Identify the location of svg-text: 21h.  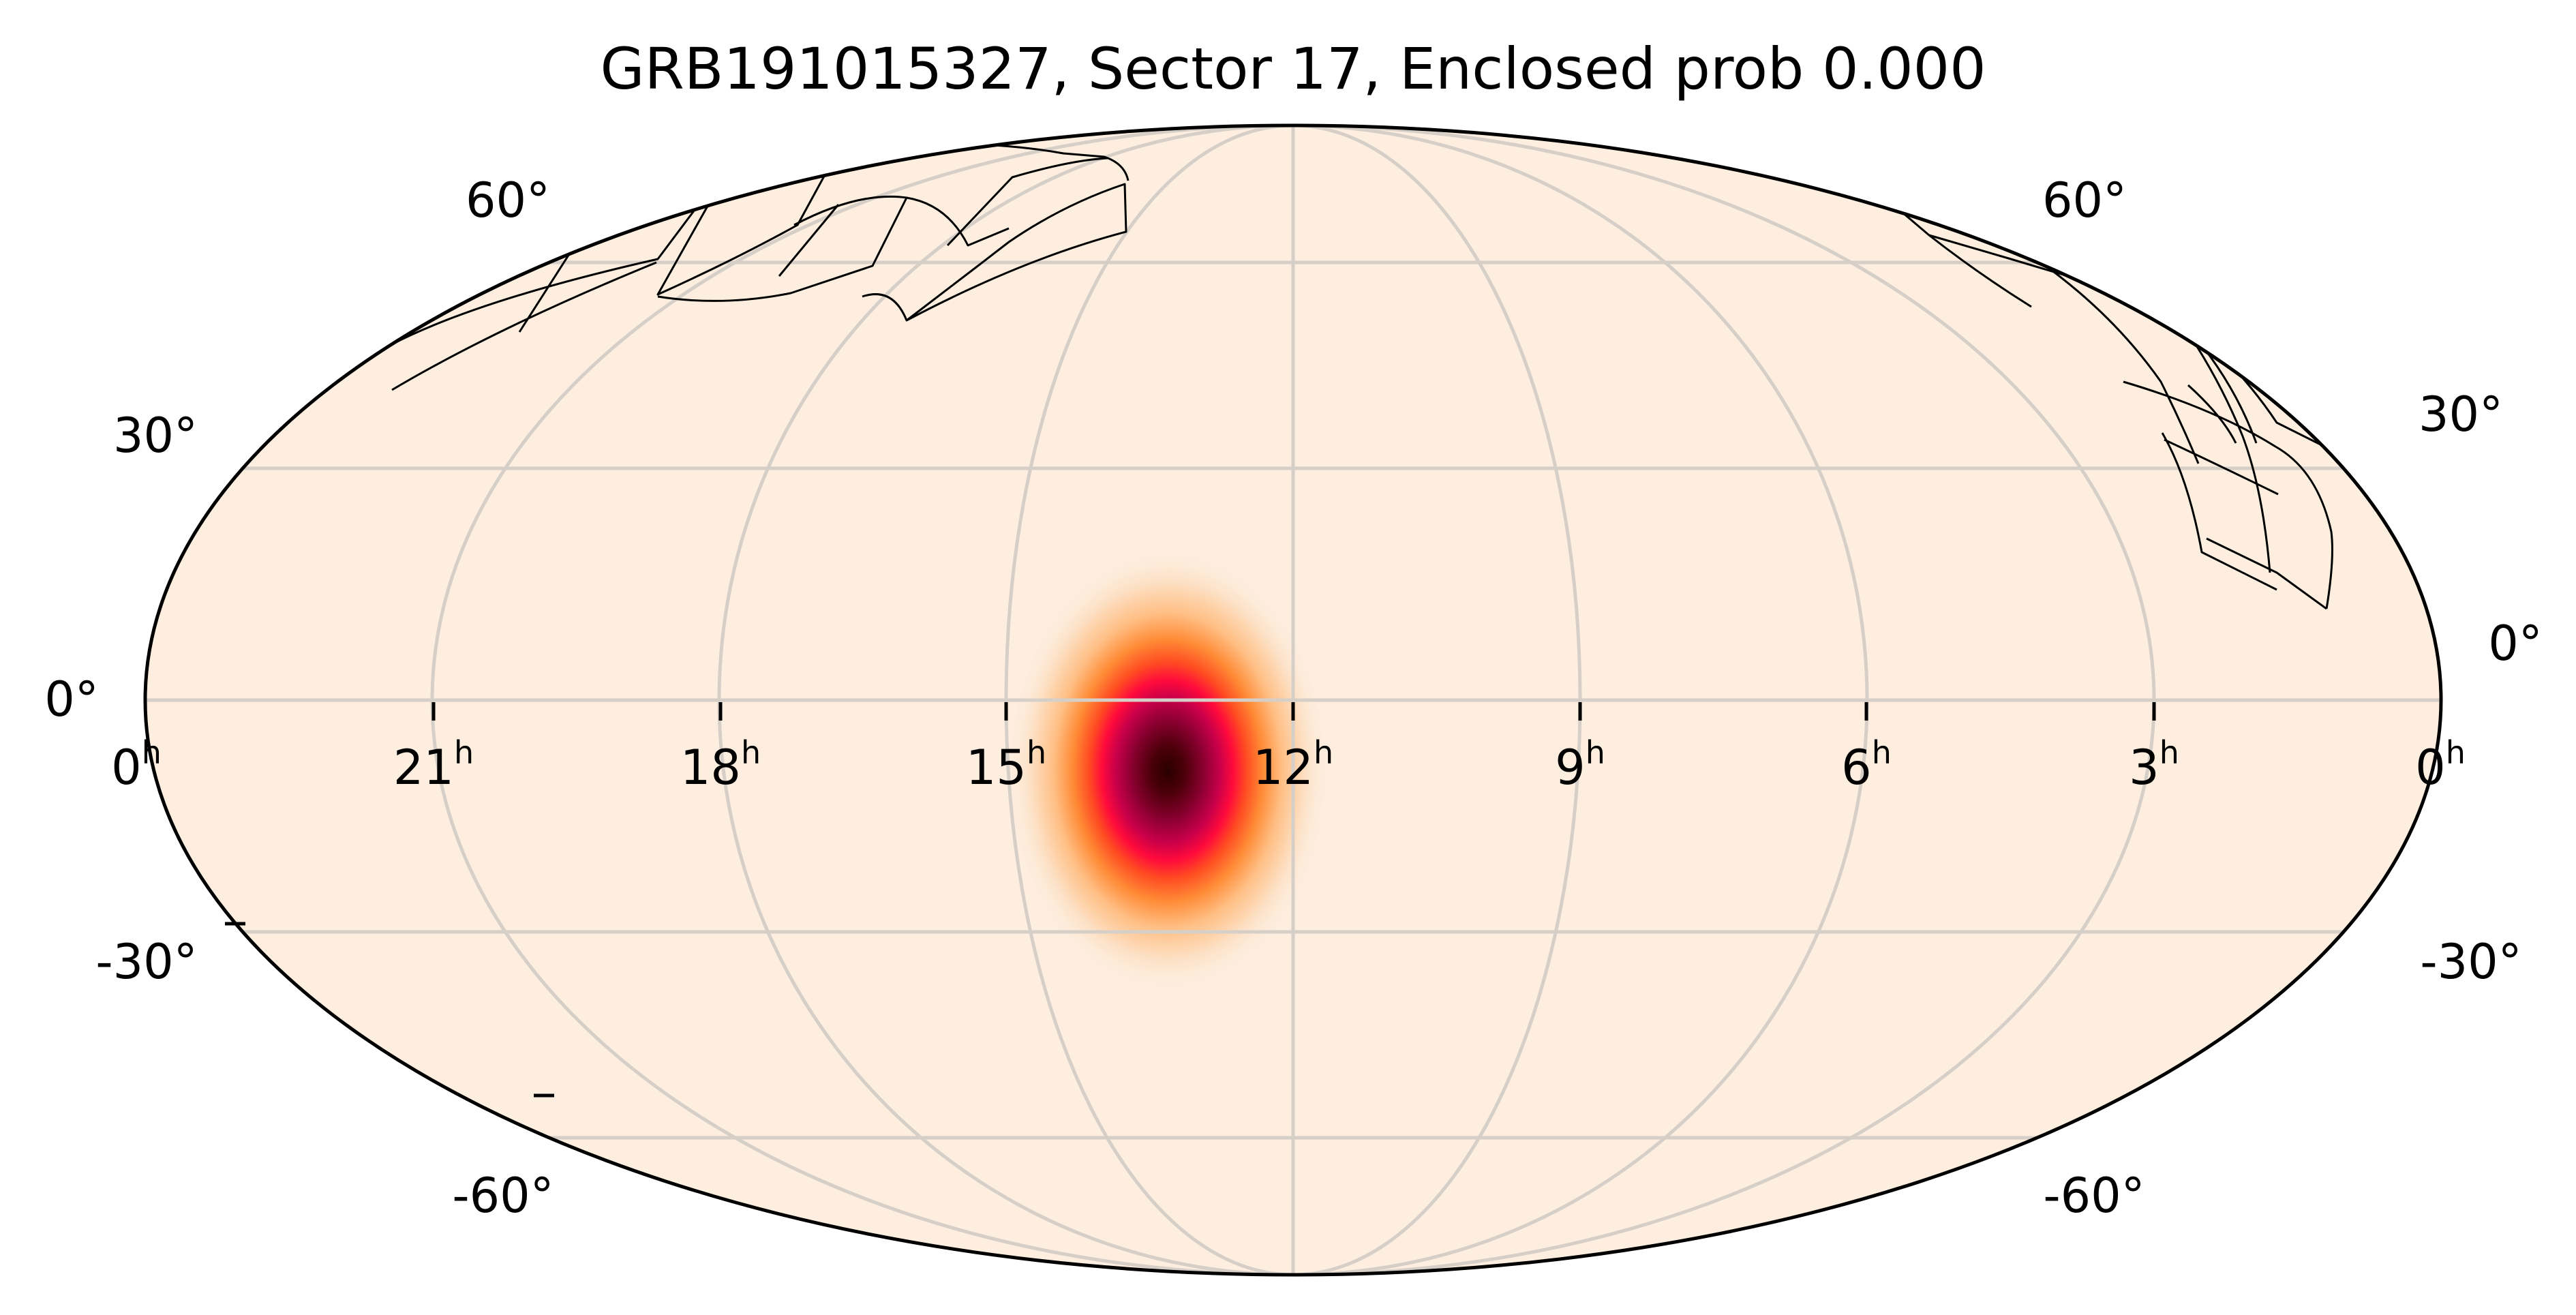
(433, 765).